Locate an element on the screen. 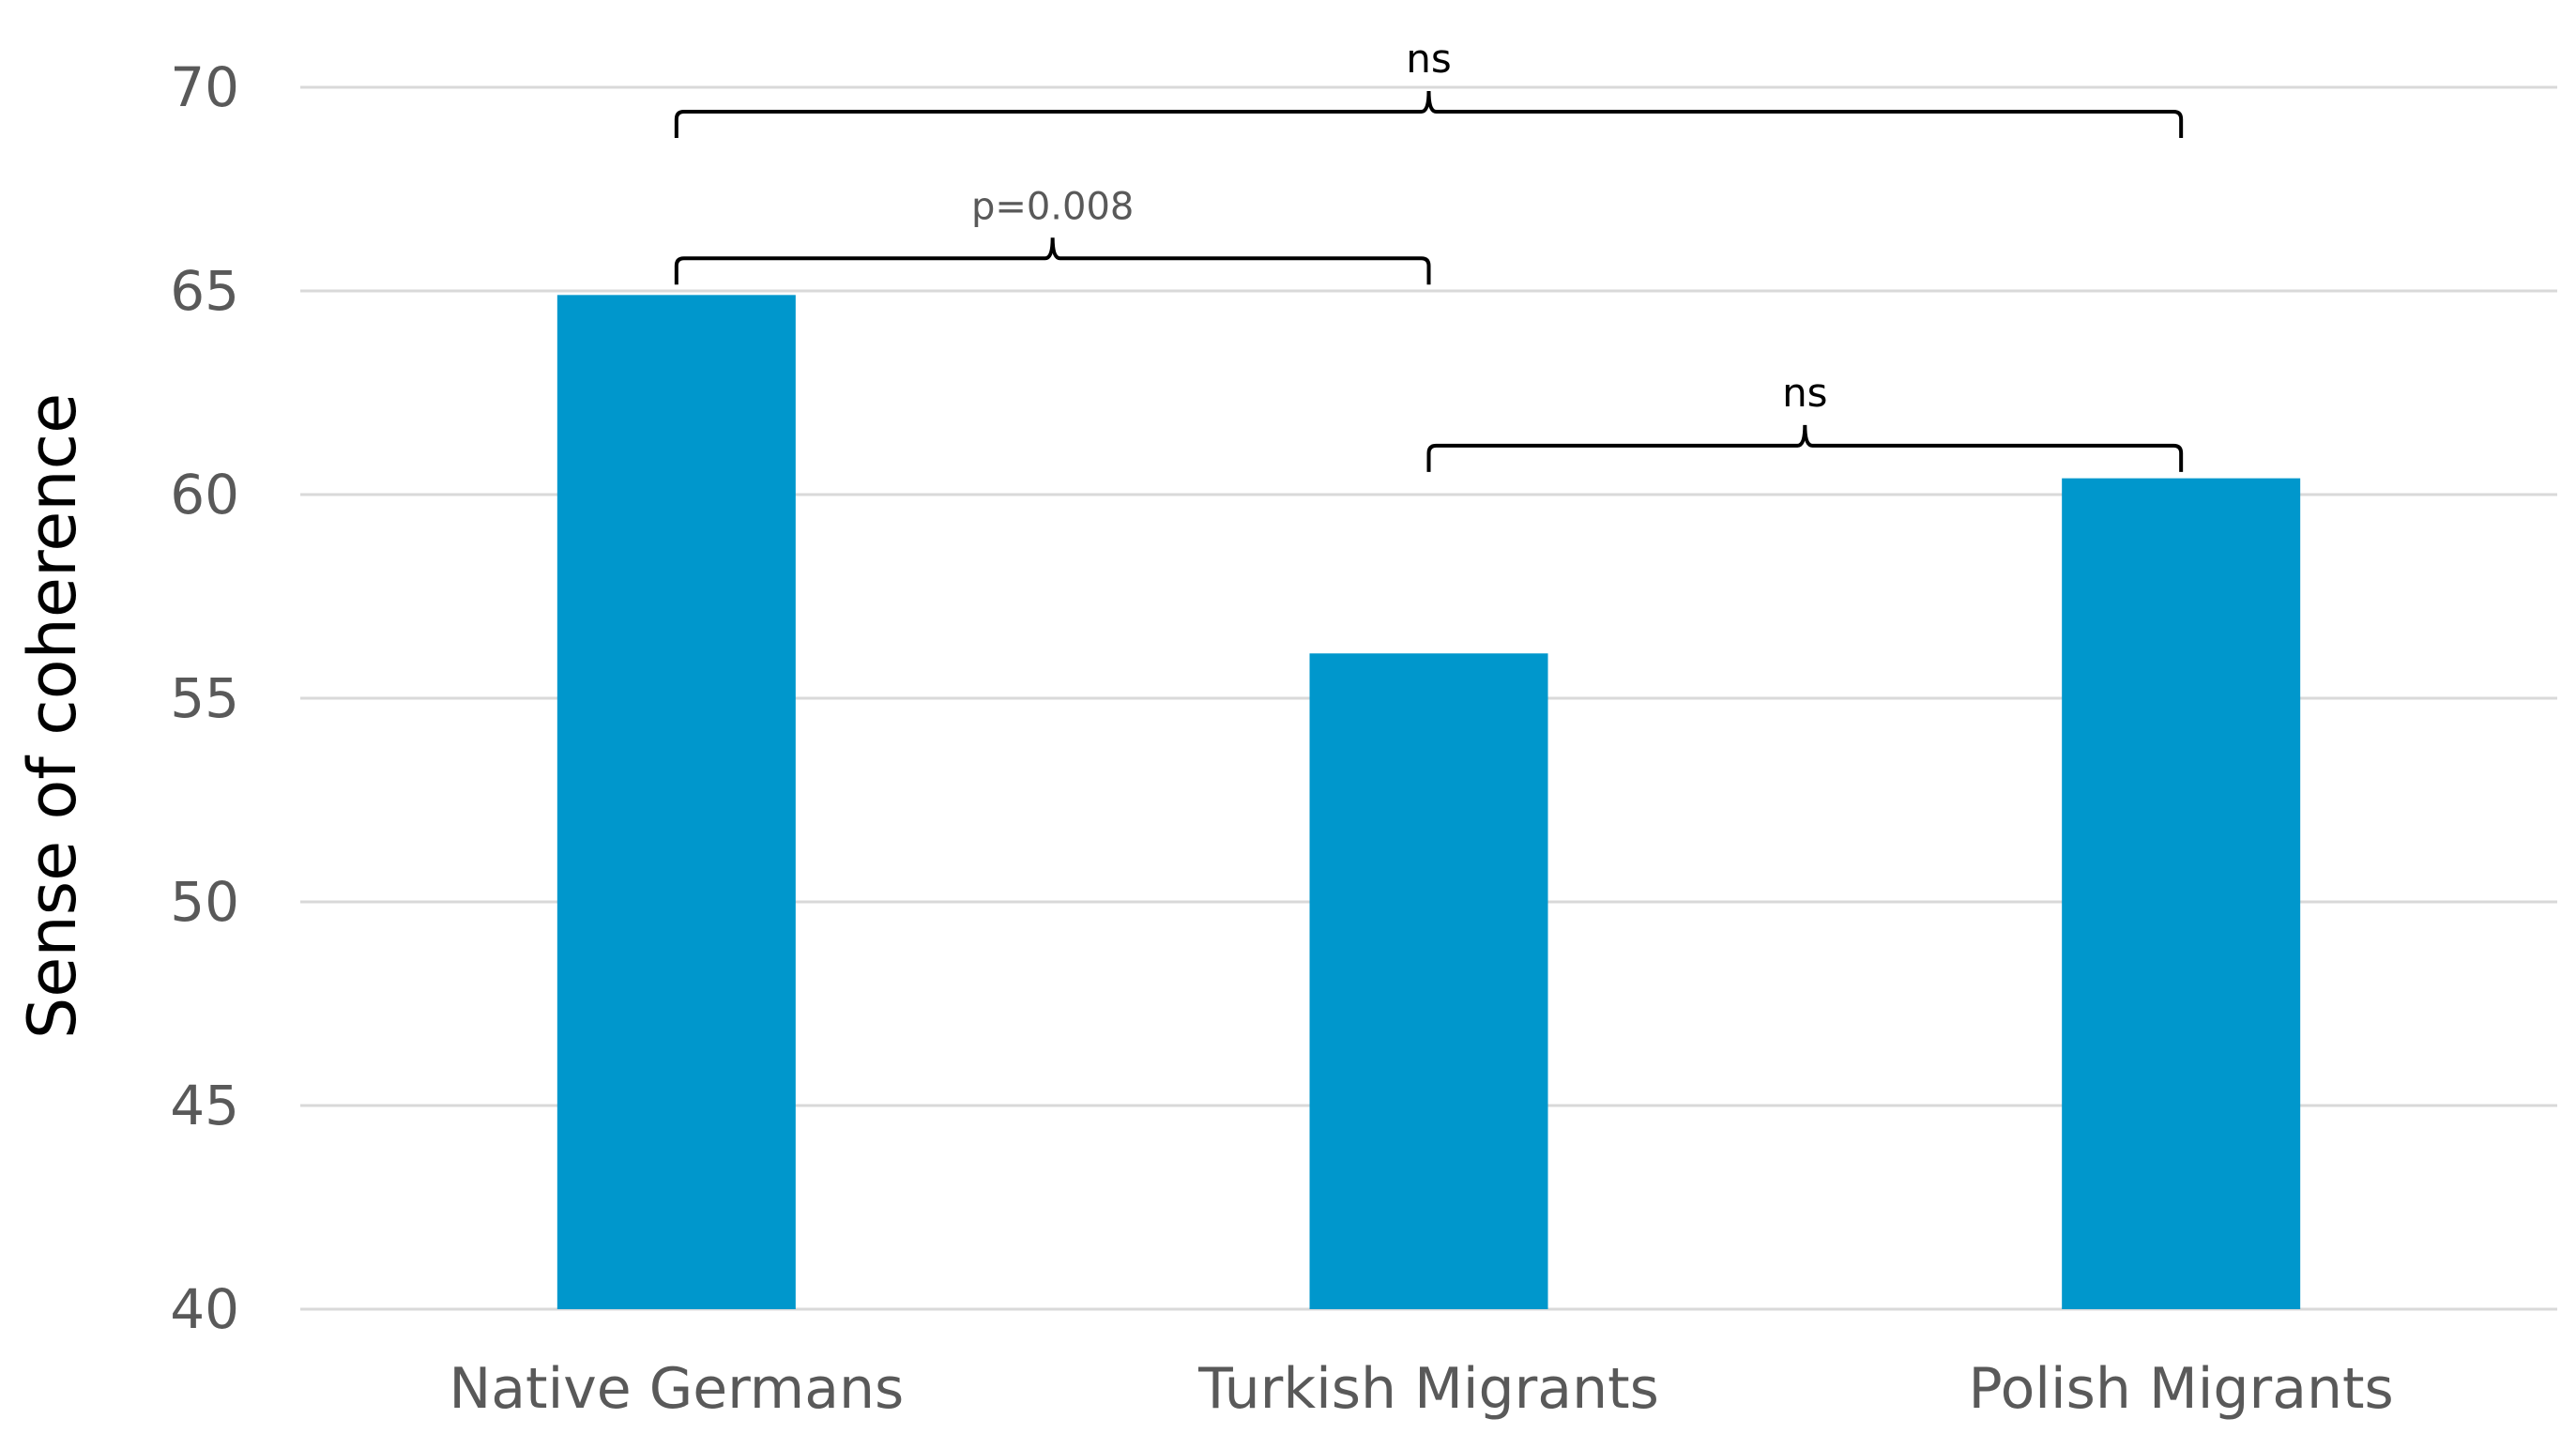 This screenshot has width=2576, height=1449. x-tick-label: Native Germans is located at coordinates (676, 1389).